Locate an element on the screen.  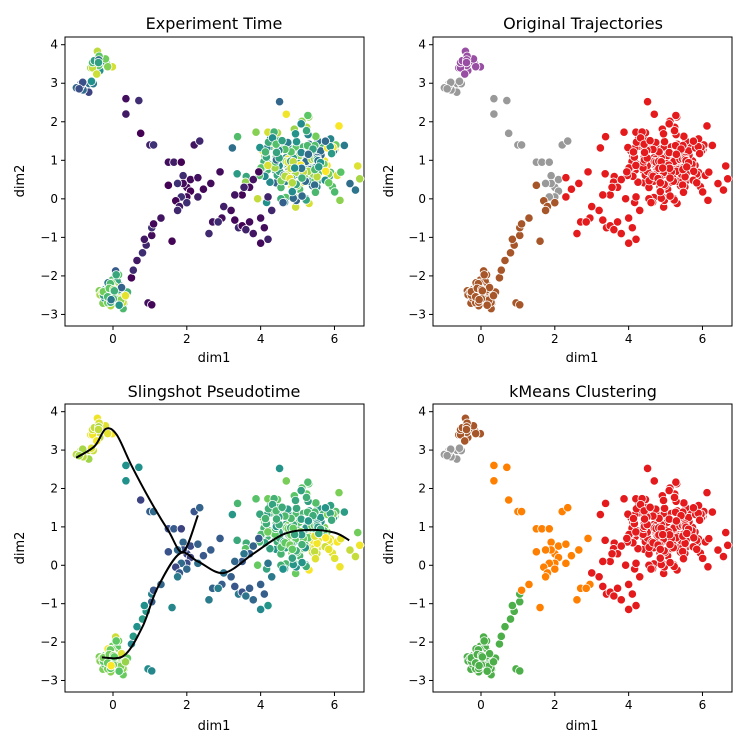
y-tick-label: 2 is located at coordinates (422, 488).